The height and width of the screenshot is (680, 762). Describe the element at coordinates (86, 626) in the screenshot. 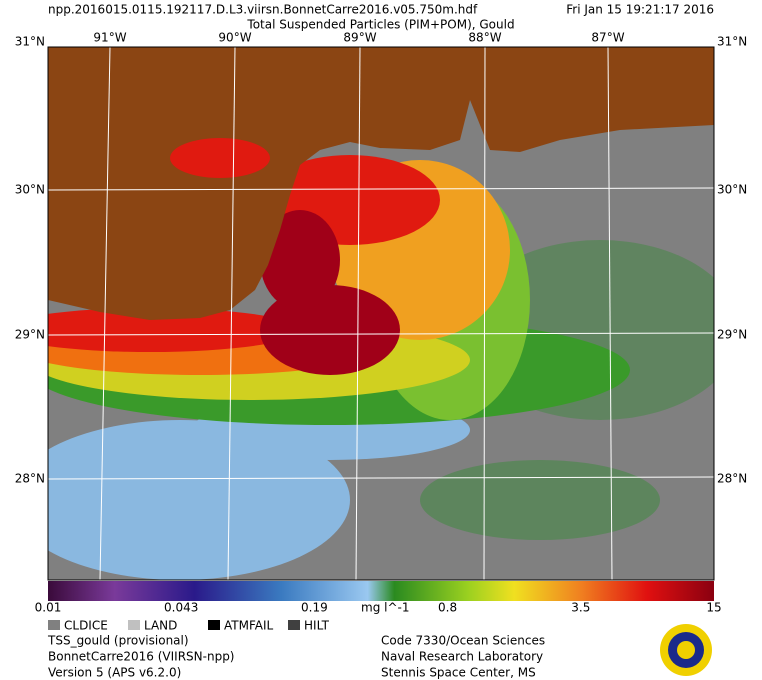

I see `legend-label: CLDICE` at that location.